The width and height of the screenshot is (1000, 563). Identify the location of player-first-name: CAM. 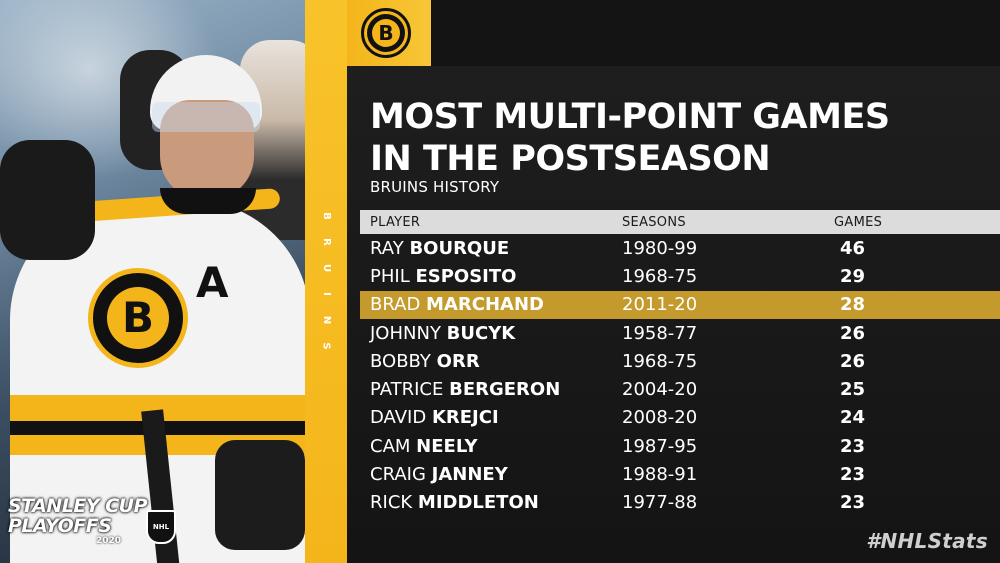
(390, 446).